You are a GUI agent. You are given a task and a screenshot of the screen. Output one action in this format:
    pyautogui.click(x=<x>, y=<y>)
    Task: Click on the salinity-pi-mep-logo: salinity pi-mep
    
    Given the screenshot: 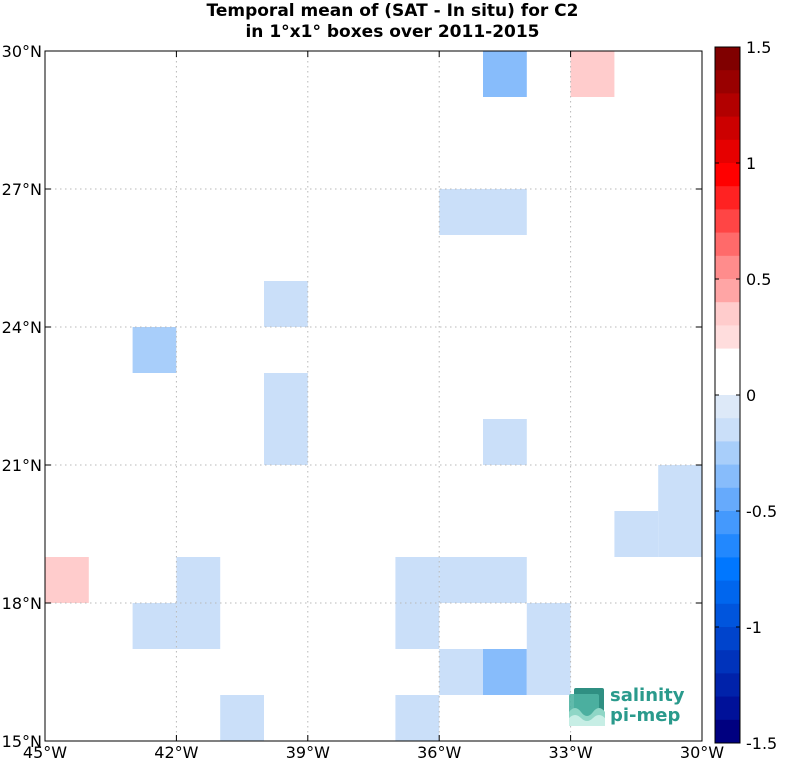 What is the action you would take?
    pyautogui.click(x=631, y=707)
    